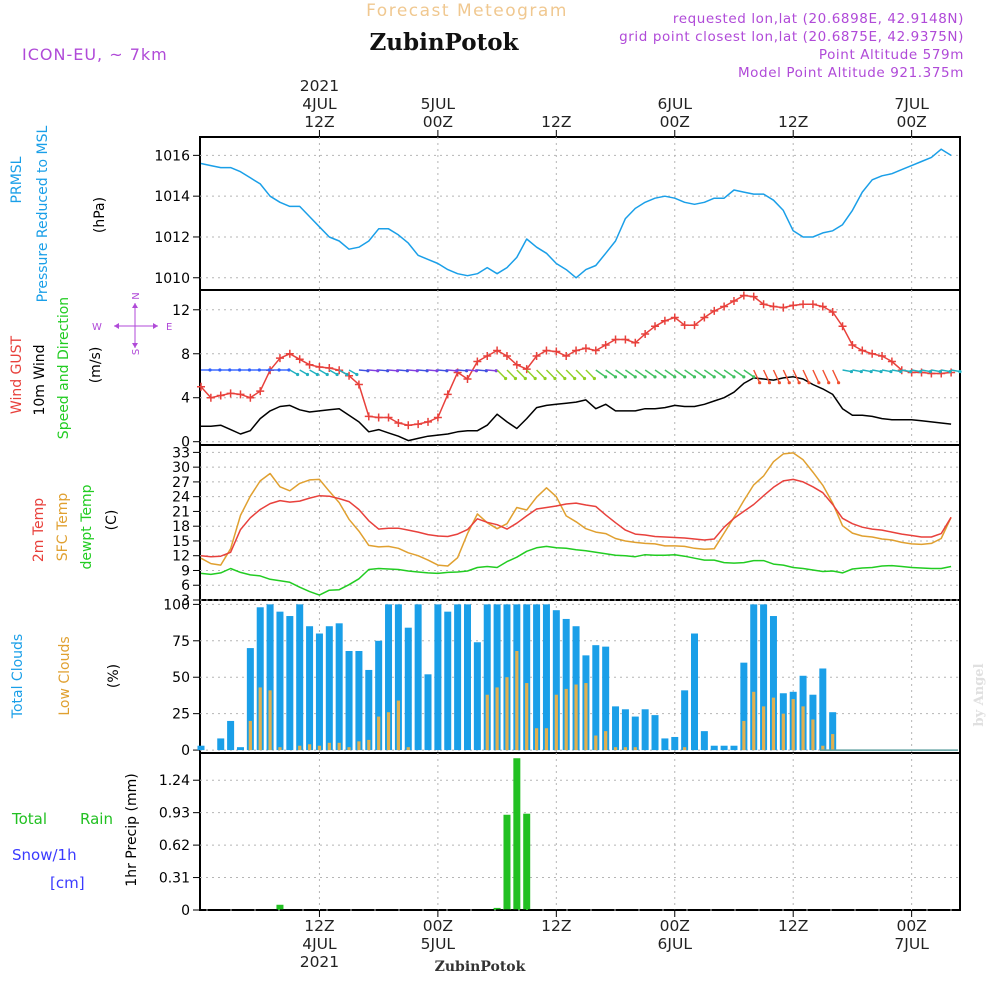 The width and height of the screenshot is (1000, 1000). I want to click on pressure-label-2: Pressure Reduced to MSL, so click(43, 213).